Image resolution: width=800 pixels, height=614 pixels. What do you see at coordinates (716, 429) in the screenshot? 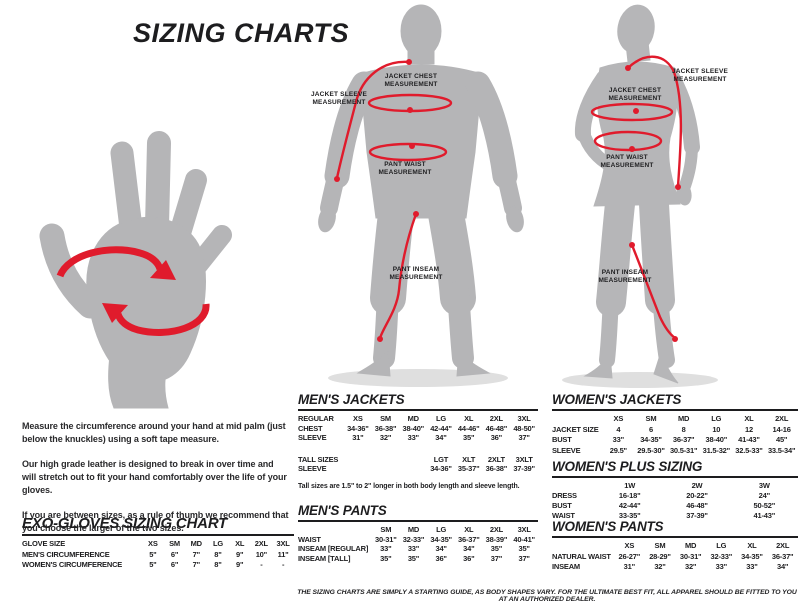
I see `table-cell: 10` at bounding box center [716, 429].